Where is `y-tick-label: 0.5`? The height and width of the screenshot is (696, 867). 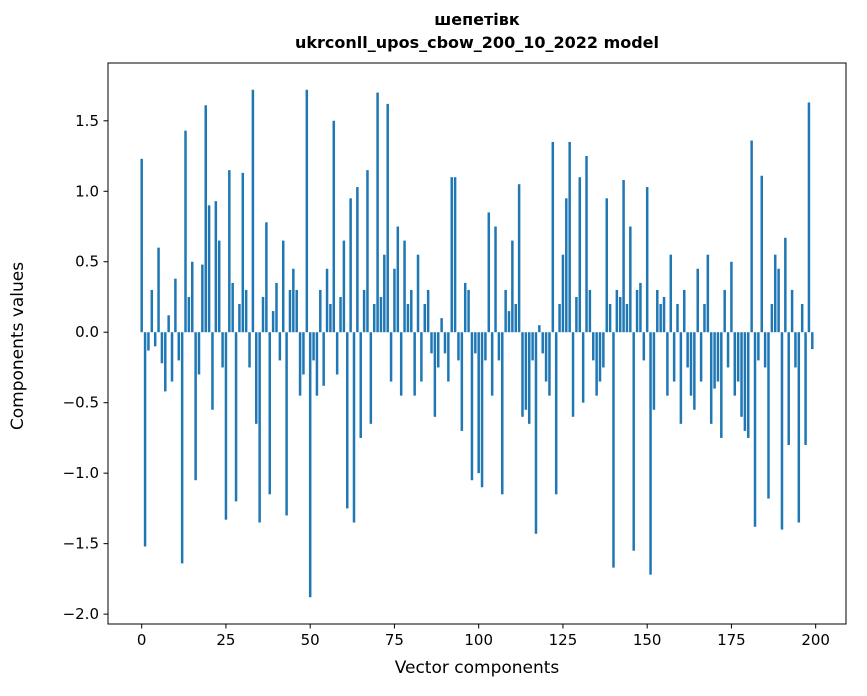 y-tick-label: 0.5 is located at coordinates (87, 262).